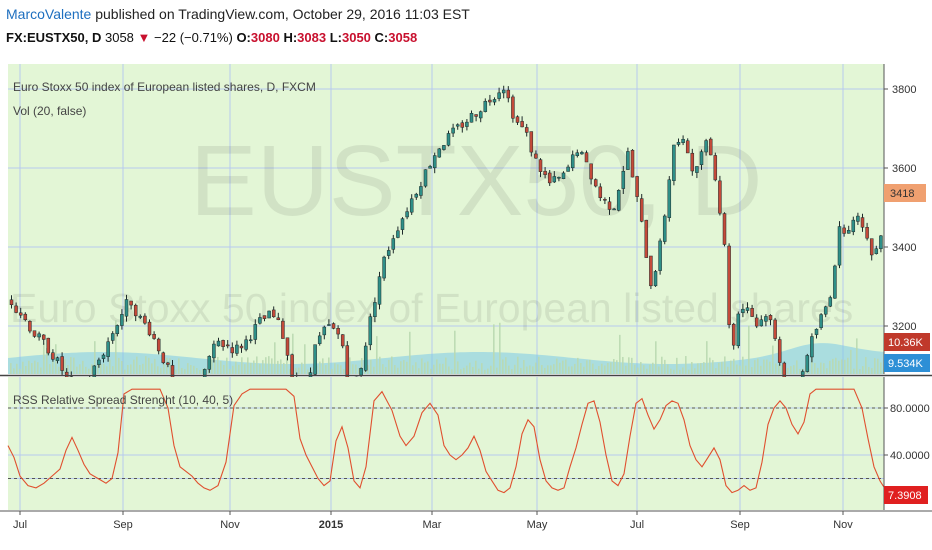  What do you see at coordinates (49, 14) in the screenshot?
I see `author-link: MarcoValente` at bounding box center [49, 14].